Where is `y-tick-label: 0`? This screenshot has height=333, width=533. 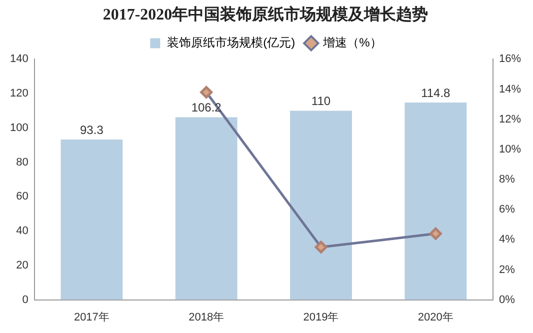
y-tick-label: 0 is located at coordinates (25, 300).